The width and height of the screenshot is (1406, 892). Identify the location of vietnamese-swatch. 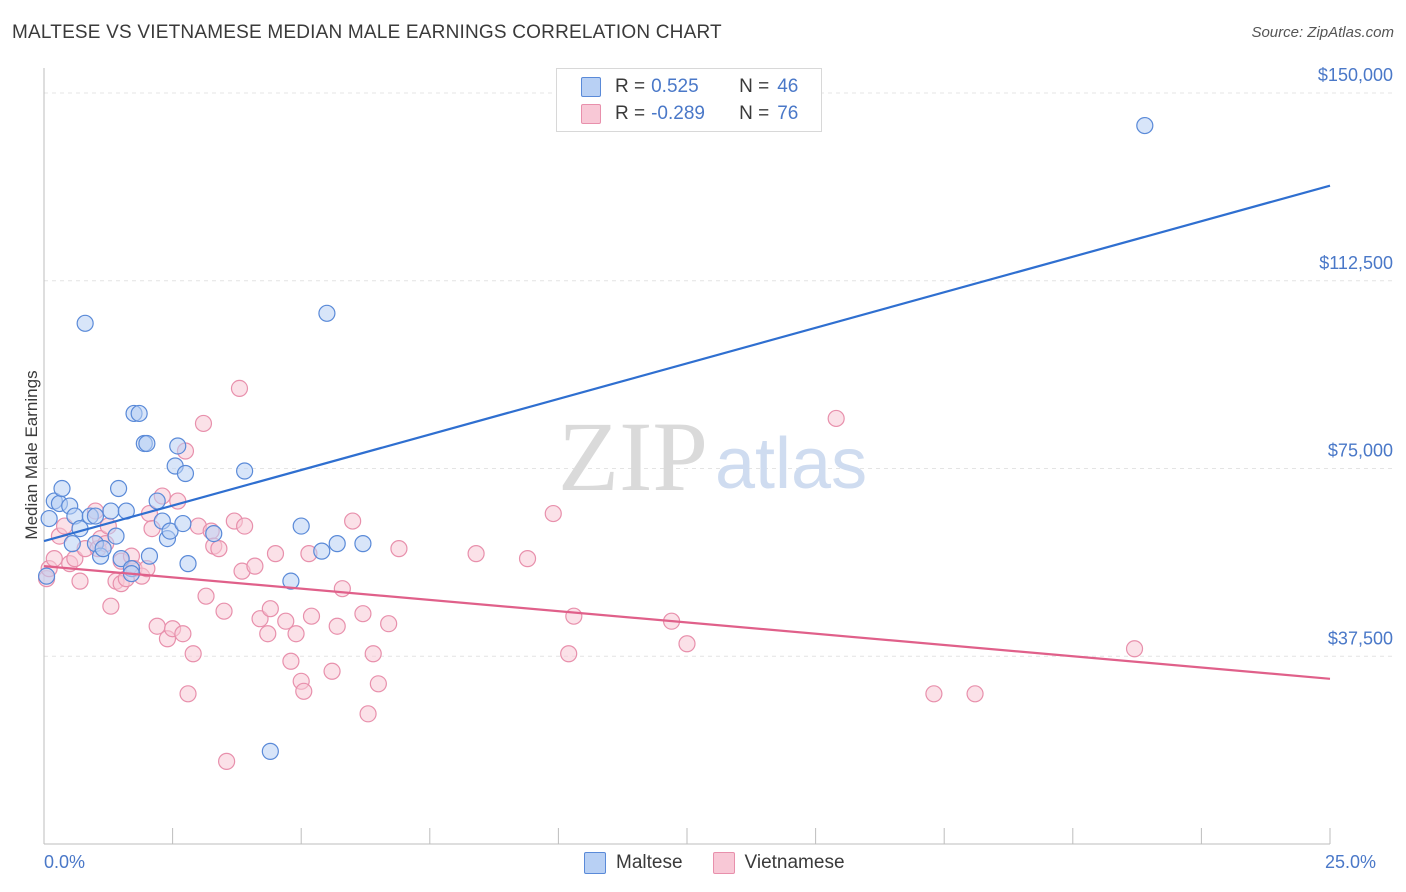
(591, 114).